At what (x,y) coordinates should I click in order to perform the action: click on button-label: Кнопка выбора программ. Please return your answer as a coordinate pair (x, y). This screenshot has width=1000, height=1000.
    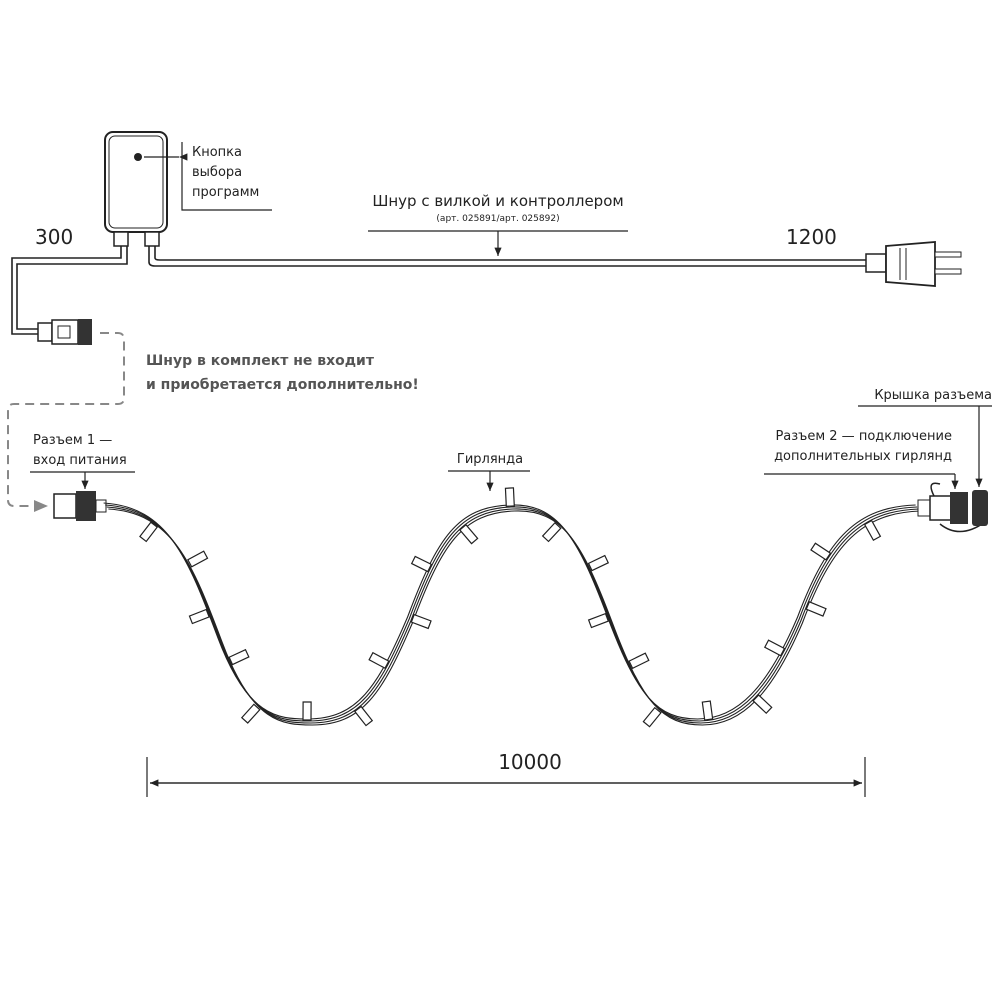
    Looking at the image, I should click on (225, 172).